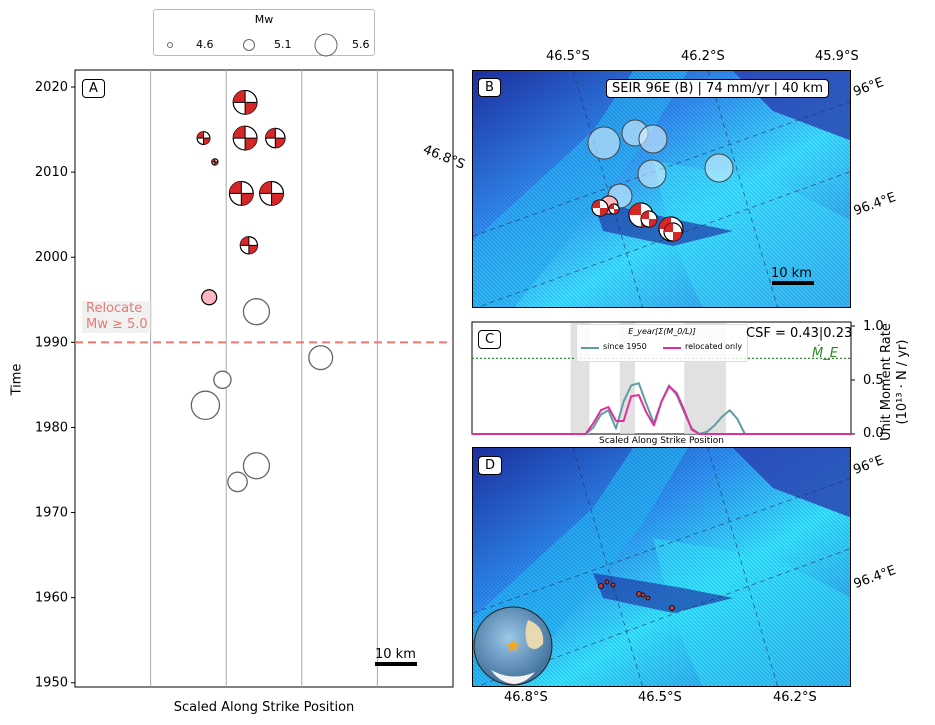 Image resolution: width=935 pixels, height=725 pixels. What do you see at coordinates (636, 595) in the screenshot?
I see `panel-d-epicenters` at bounding box center [636, 595].